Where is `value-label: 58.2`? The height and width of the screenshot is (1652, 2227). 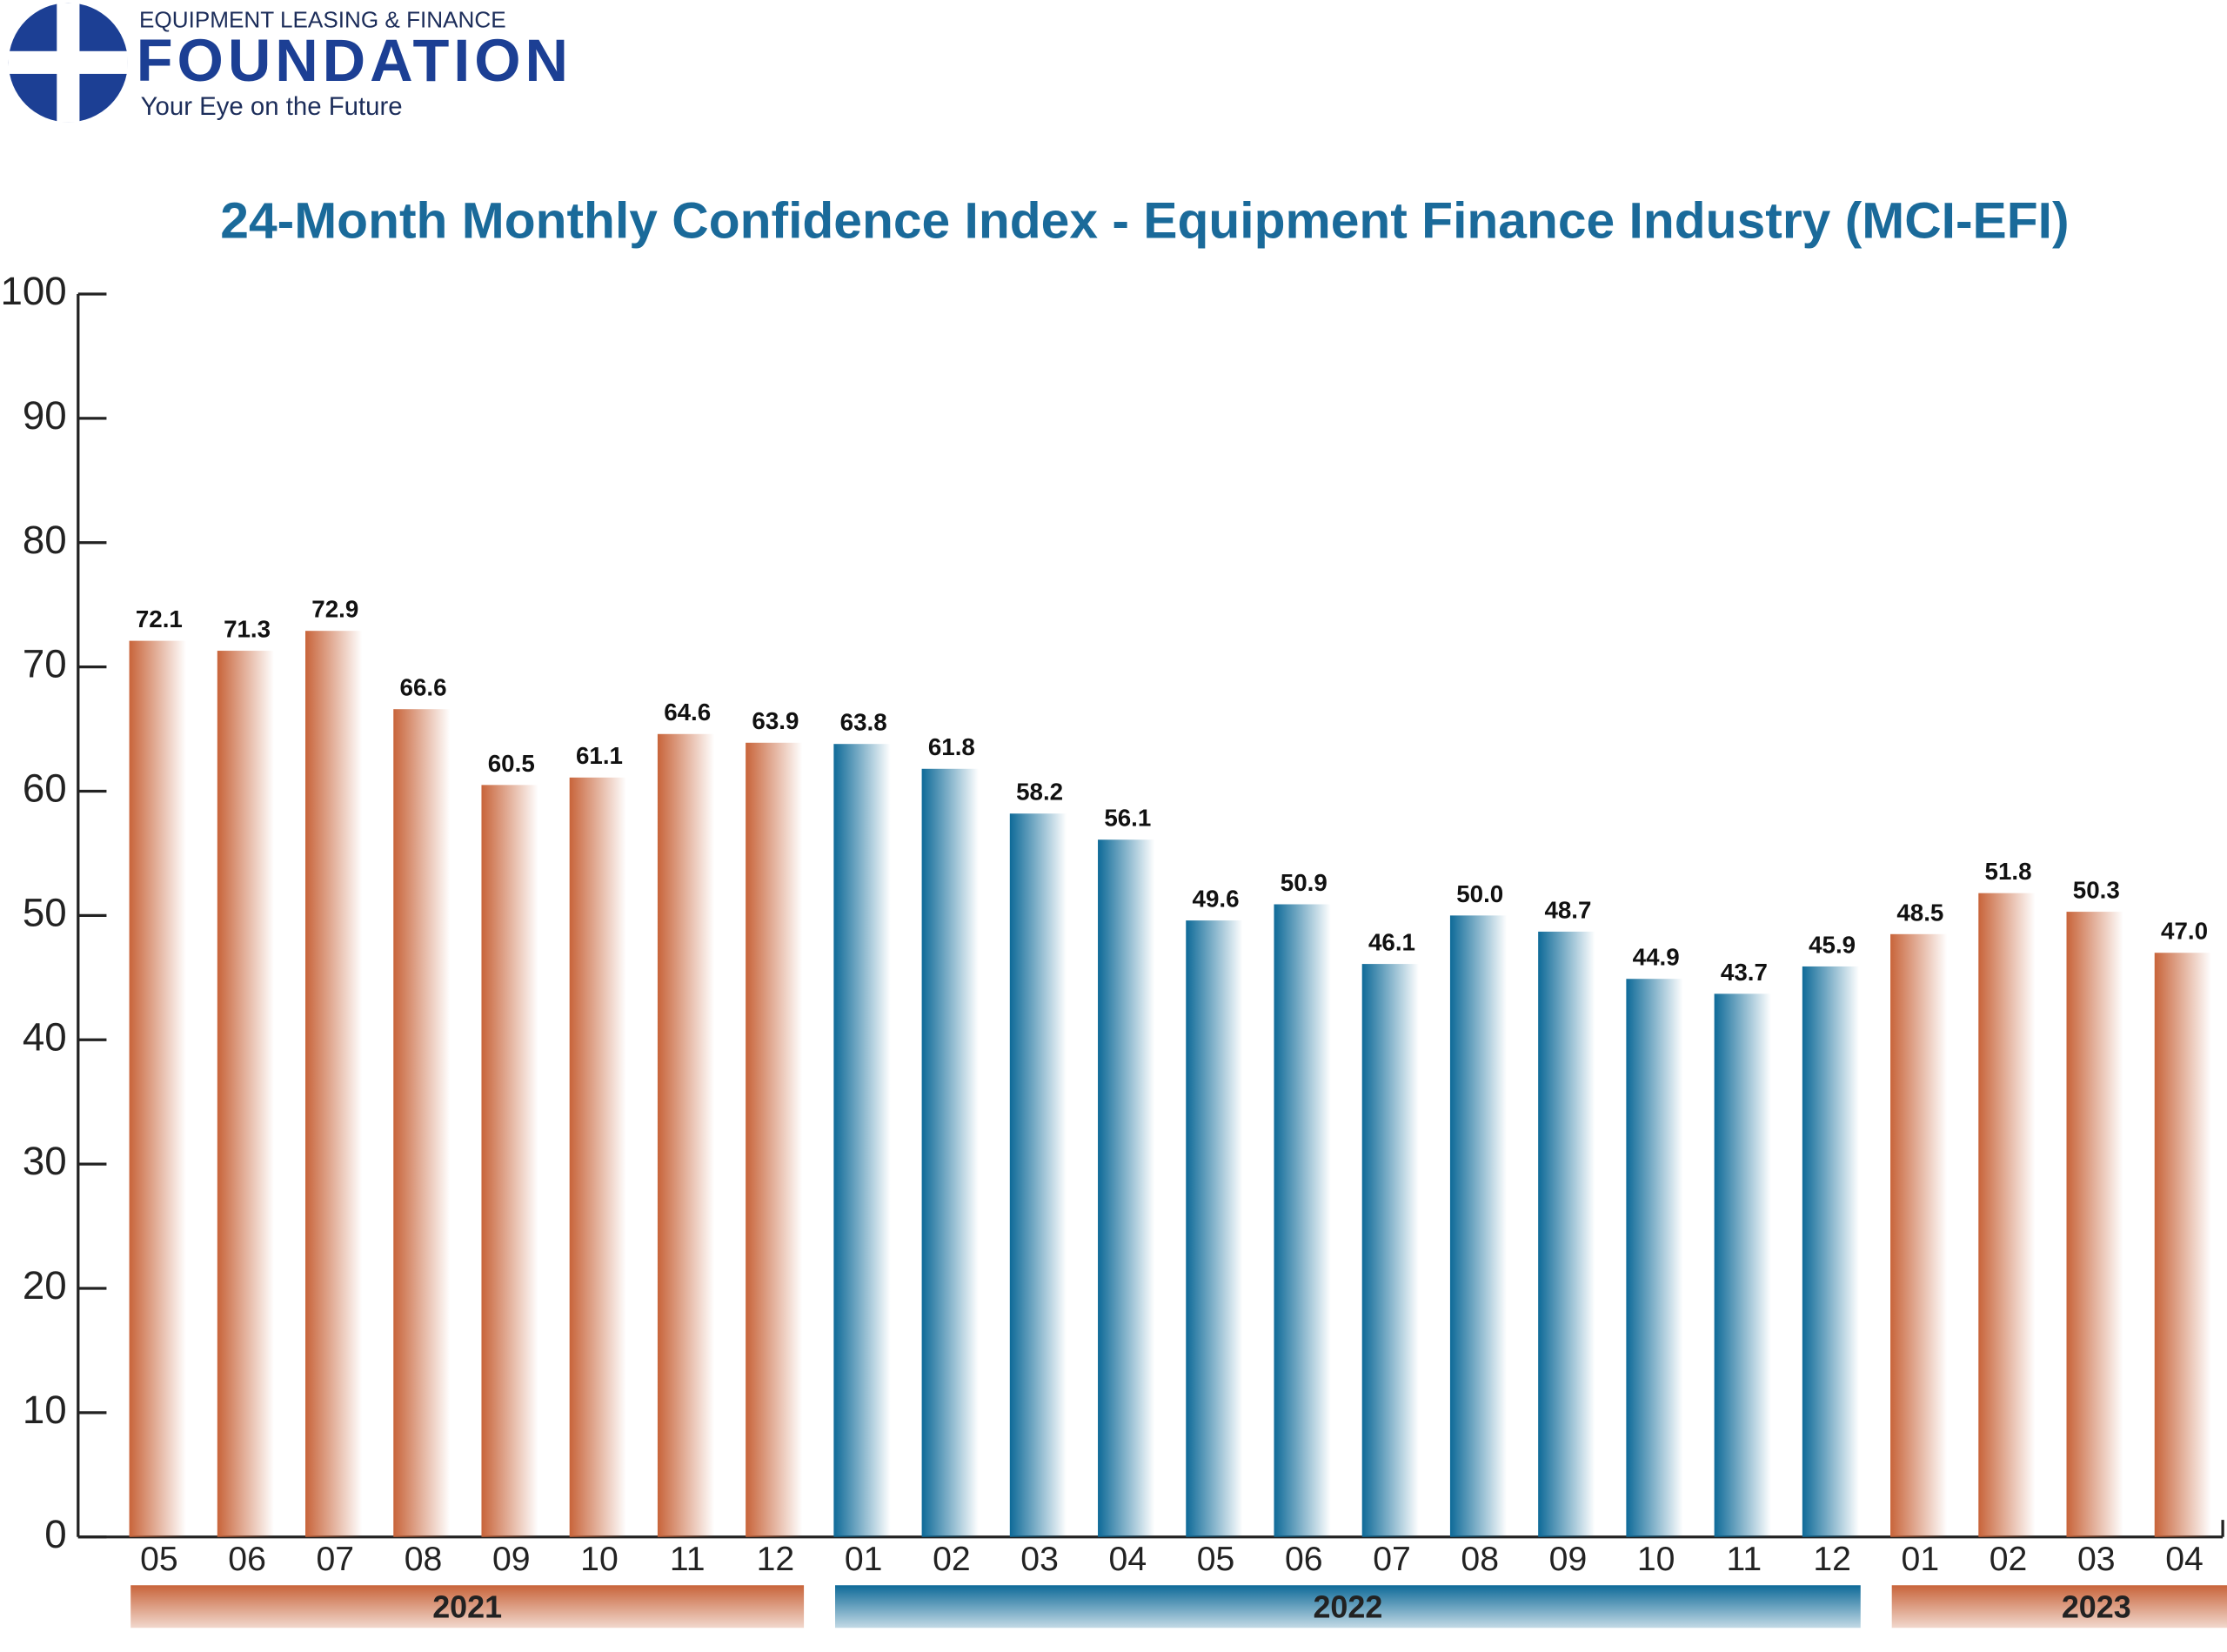
value-label: 58.2 is located at coordinates (1039, 792).